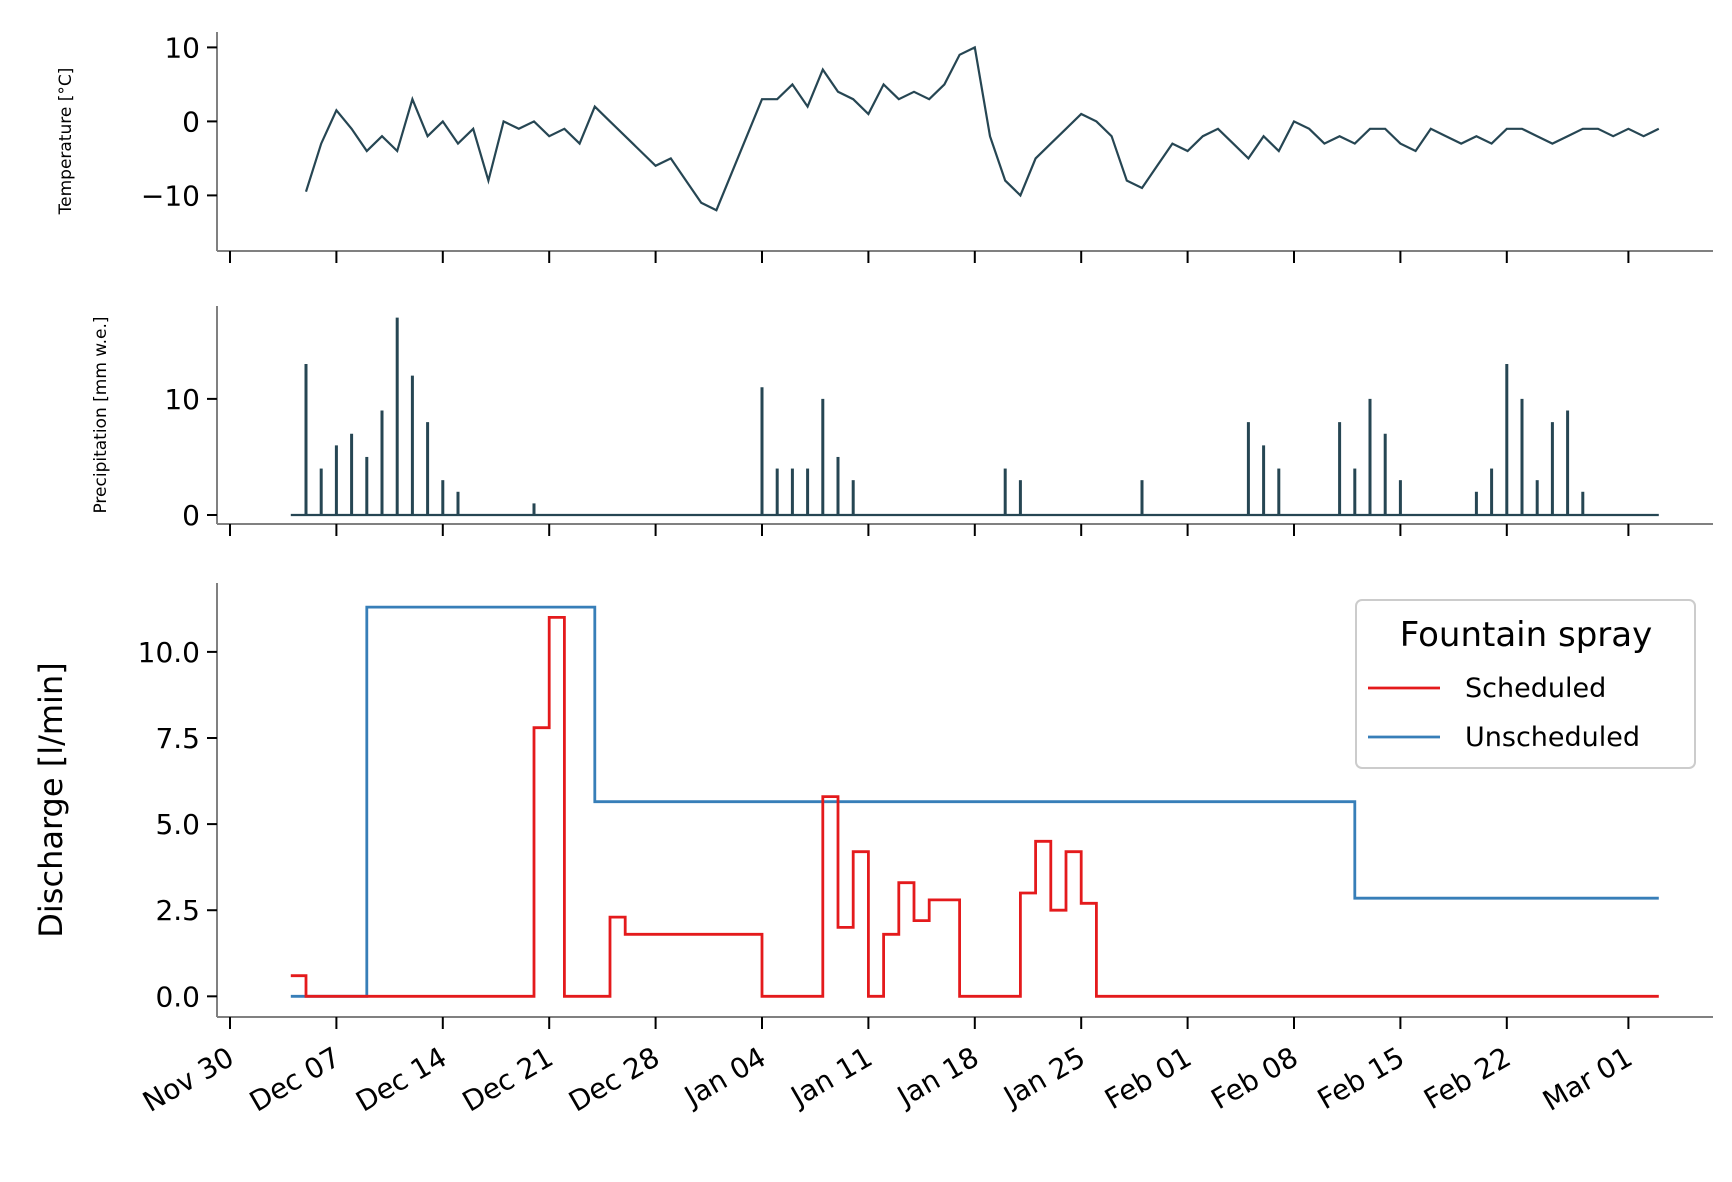  What do you see at coordinates (1552, 737) in the screenshot?
I see `legend-label-unscheduled: Unscheduled` at bounding box center [1552, 737].